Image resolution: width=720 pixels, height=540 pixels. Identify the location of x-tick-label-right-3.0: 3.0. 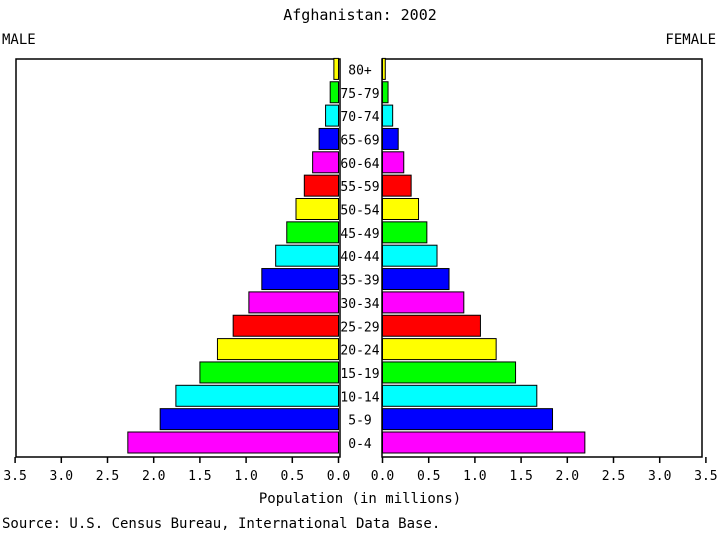
(659, 476).